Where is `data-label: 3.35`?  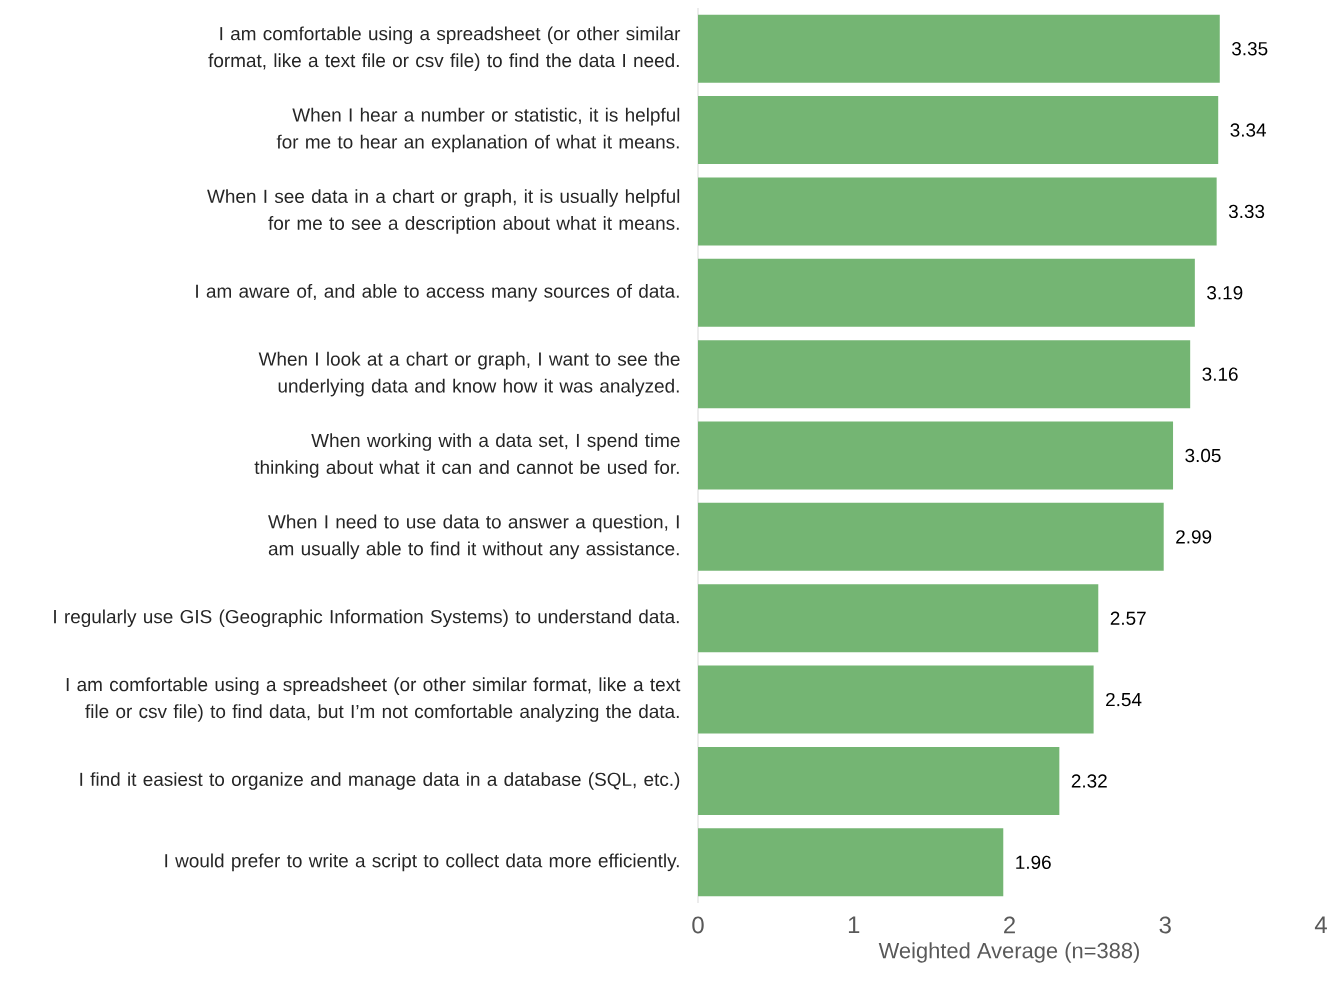
data-label: 3.35 is located at coordinates (1250, 48).